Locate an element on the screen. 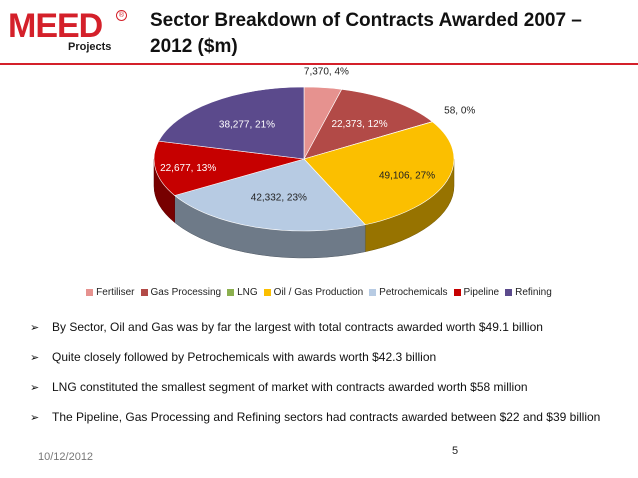  pie-slice-gas-processing is located at coordinates (368, 124).